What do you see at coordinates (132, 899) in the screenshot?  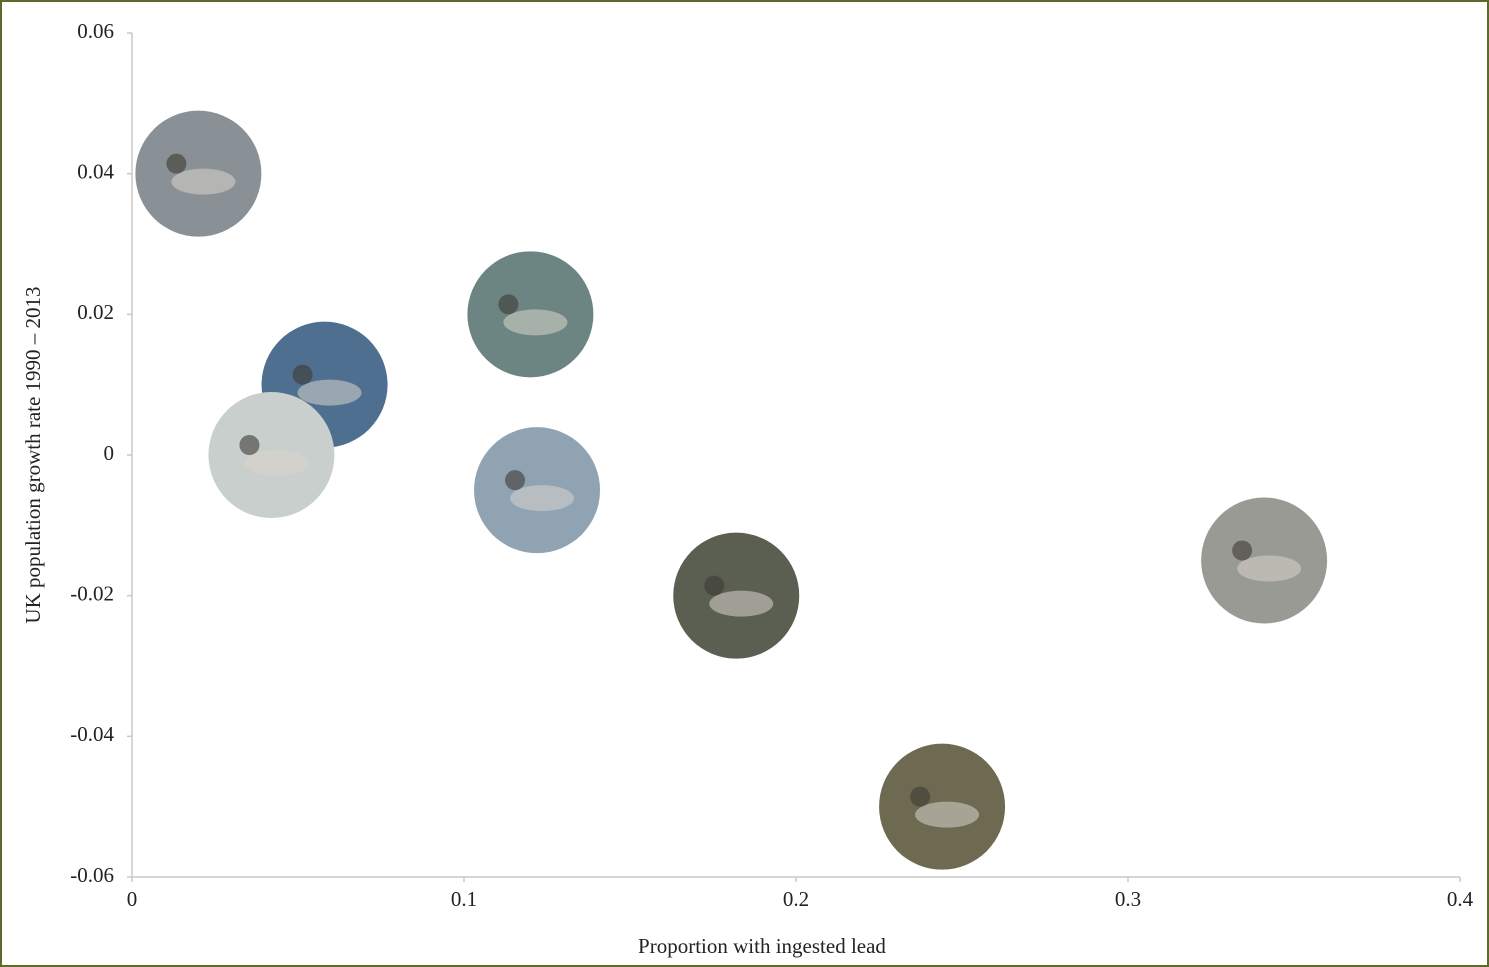 I see `x-tick-label: 0` at bounding box center [132, 899].